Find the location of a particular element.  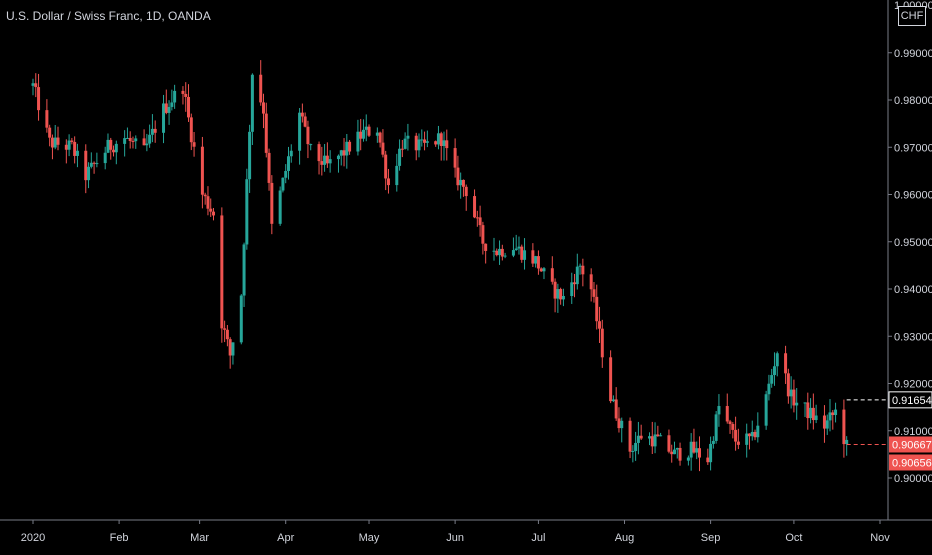

x-tick-label: Jul is located at coordinates (538, 538).